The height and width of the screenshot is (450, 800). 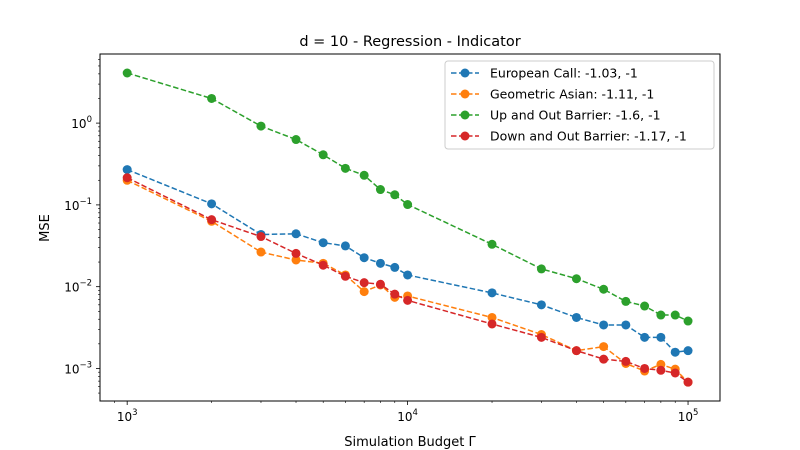 I want to click on x-tick-label: 10⁵, so click(x=688, y=416).